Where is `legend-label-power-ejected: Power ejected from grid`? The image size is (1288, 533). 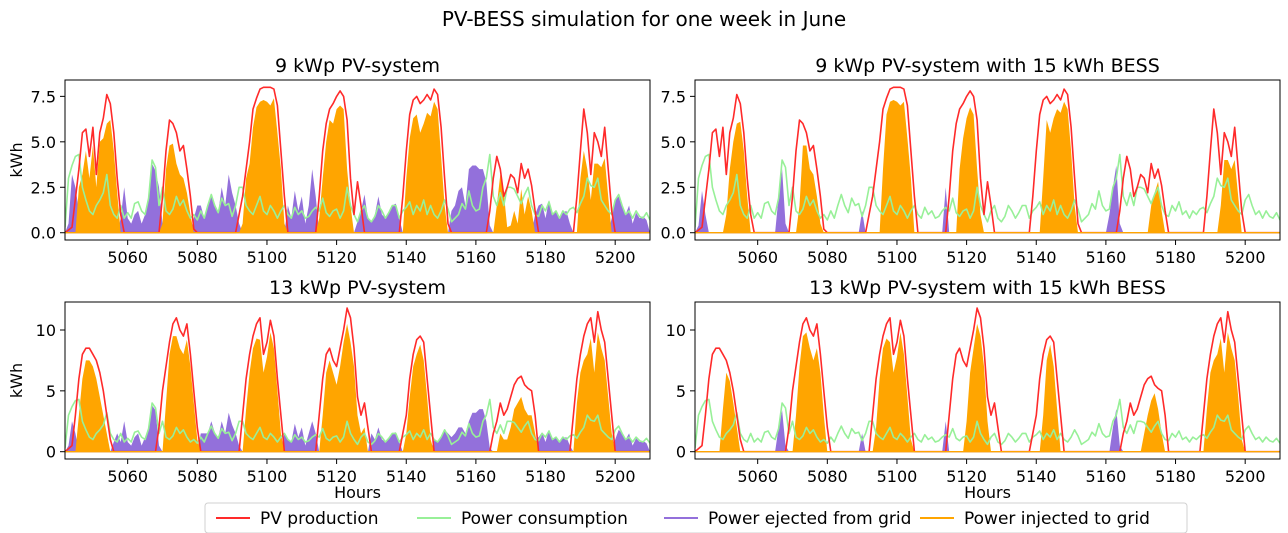 legend-label-power-ejected: Power ejected from grid is located at coordinates (809, 519).